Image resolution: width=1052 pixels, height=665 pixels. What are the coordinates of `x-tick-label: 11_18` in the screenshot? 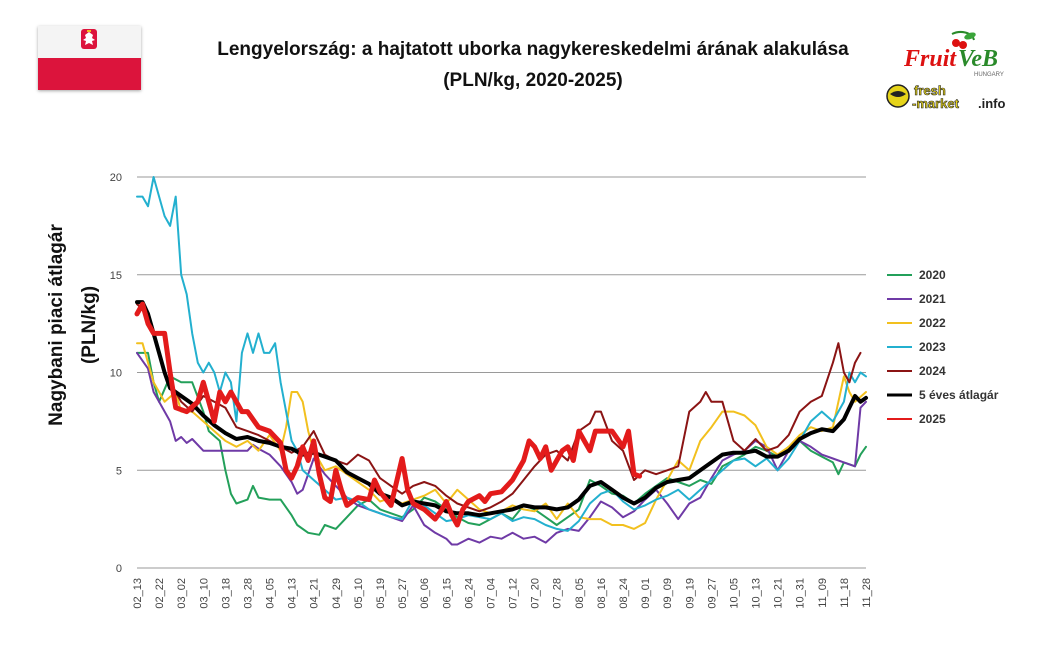 It's located at (845, 593).